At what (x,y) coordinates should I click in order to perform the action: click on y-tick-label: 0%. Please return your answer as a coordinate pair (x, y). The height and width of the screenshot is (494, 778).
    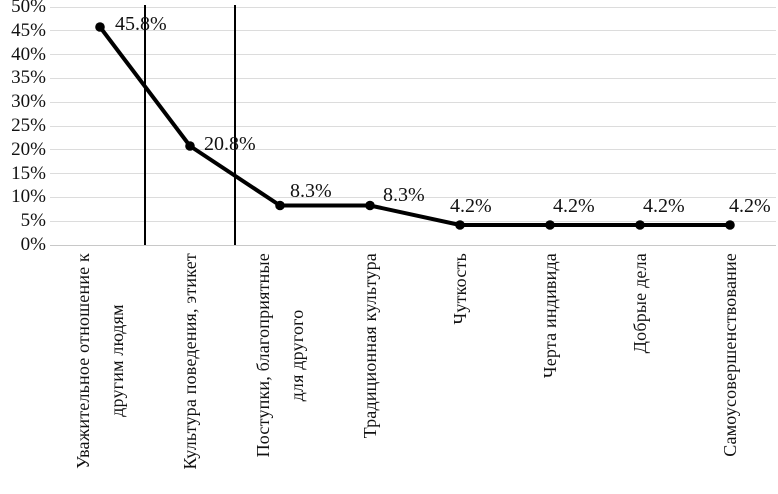
    Looking at the image, I should click on (33, 244).